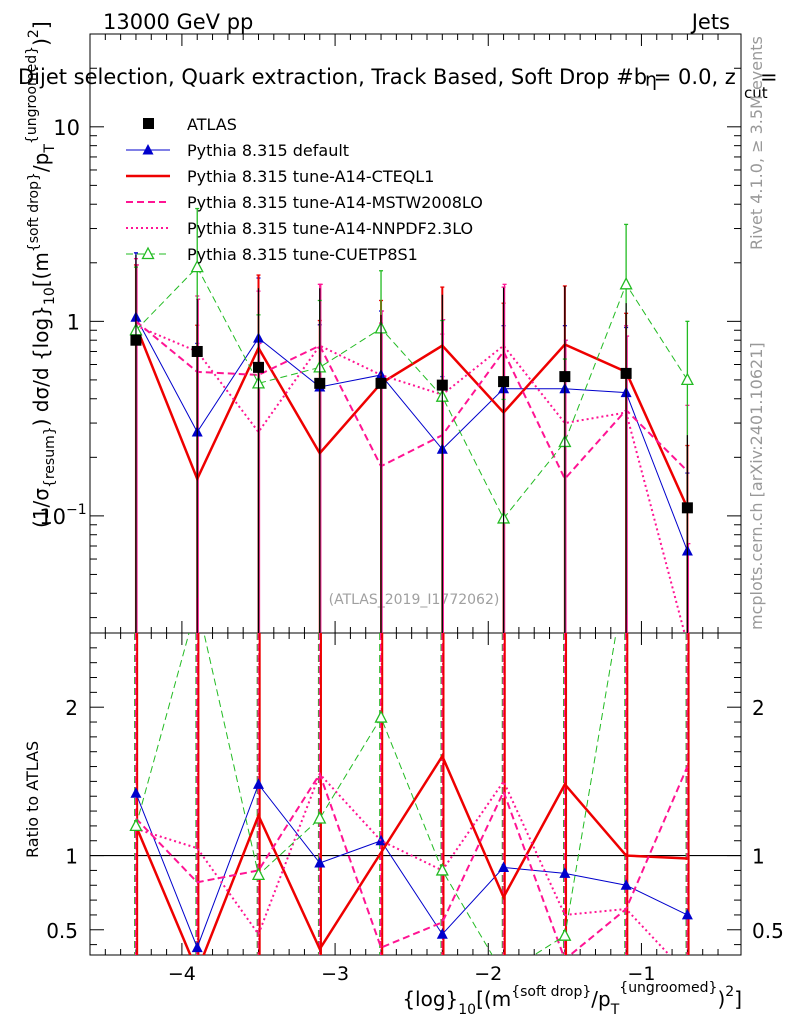 The width and height of the screenshot is (786, 1024). What do you see at coordinates (756, 486) in the screenshot?
I see `mcplots-label: mcplots.cern.ch [arXiv:2401.10621]` at bounding box center [756, 486].